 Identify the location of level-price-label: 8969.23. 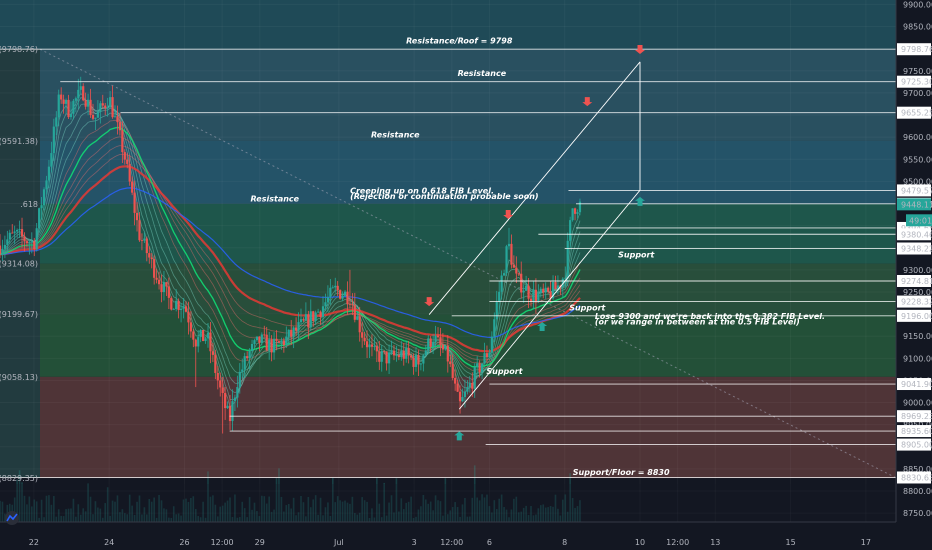
(916, 416).